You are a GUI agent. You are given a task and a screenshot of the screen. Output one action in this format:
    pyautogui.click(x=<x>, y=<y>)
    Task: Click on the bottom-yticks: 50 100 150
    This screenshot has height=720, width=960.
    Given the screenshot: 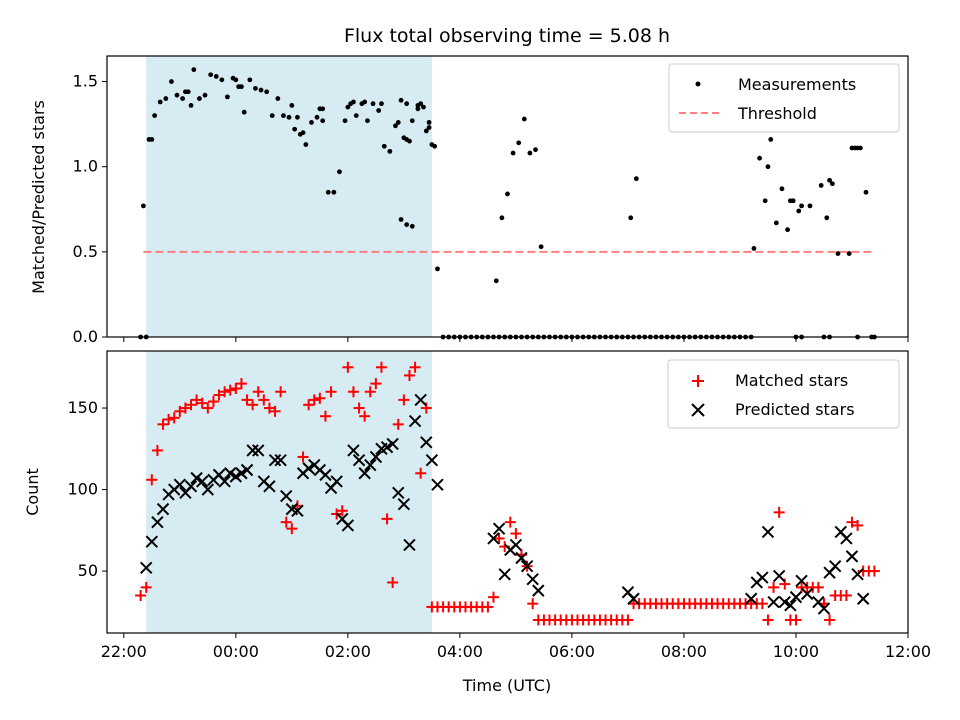 What is the action you would take?
    pyautogui.click(x=87, y=489)
    